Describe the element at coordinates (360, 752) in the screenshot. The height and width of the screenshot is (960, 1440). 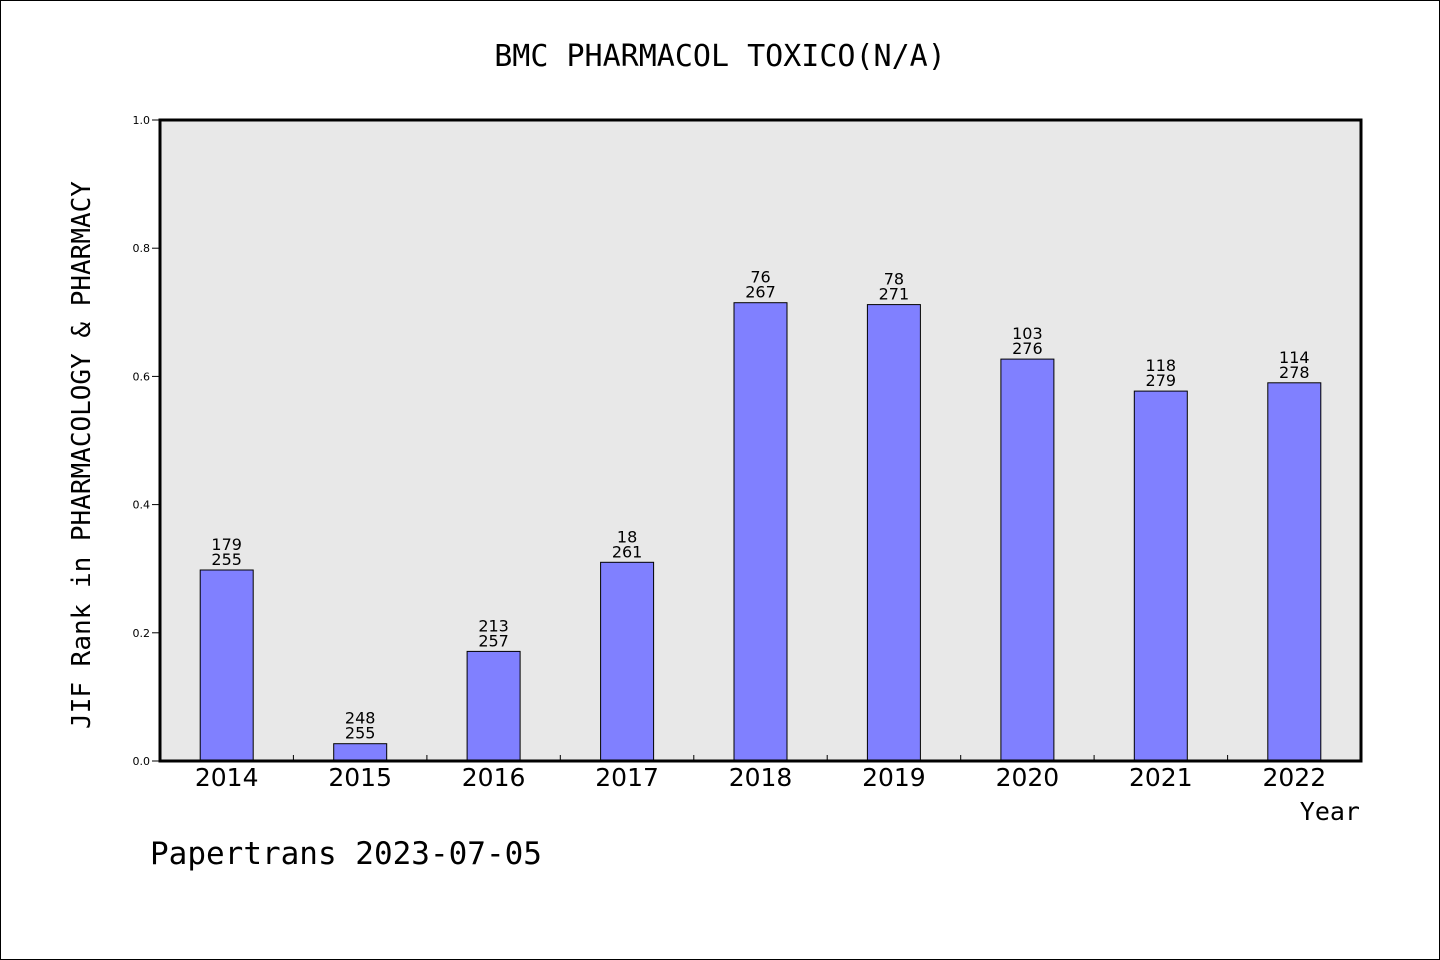
I see `bar-2015` at that location.